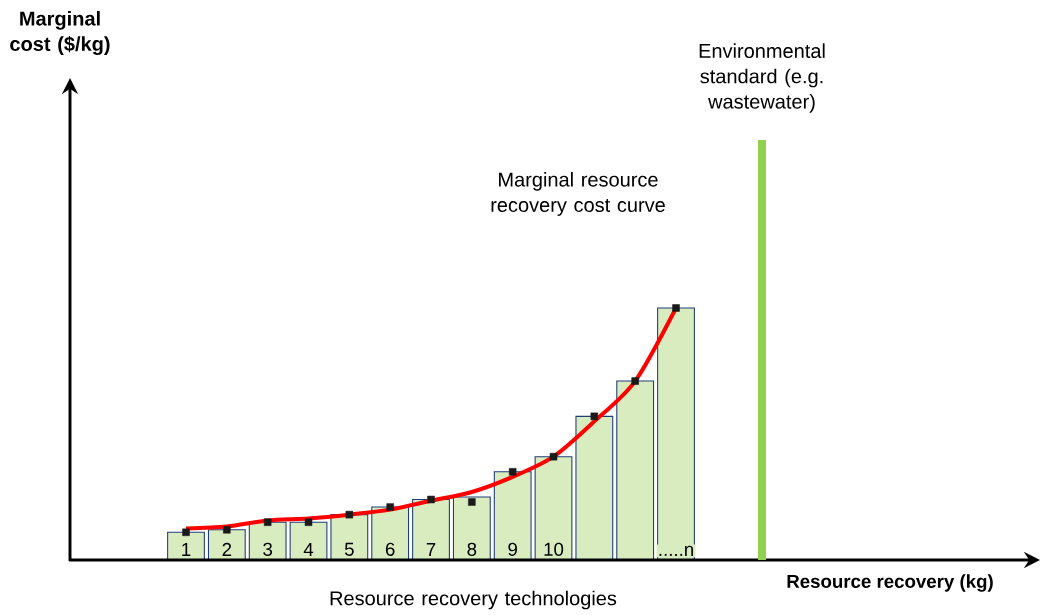 This screenshot has width=1042, height=615. What do you see at coordinates (890, 583) in the screenshot?
I see `x-axis-title: Resource recovery (kg)` at bounding box center [890, 583].